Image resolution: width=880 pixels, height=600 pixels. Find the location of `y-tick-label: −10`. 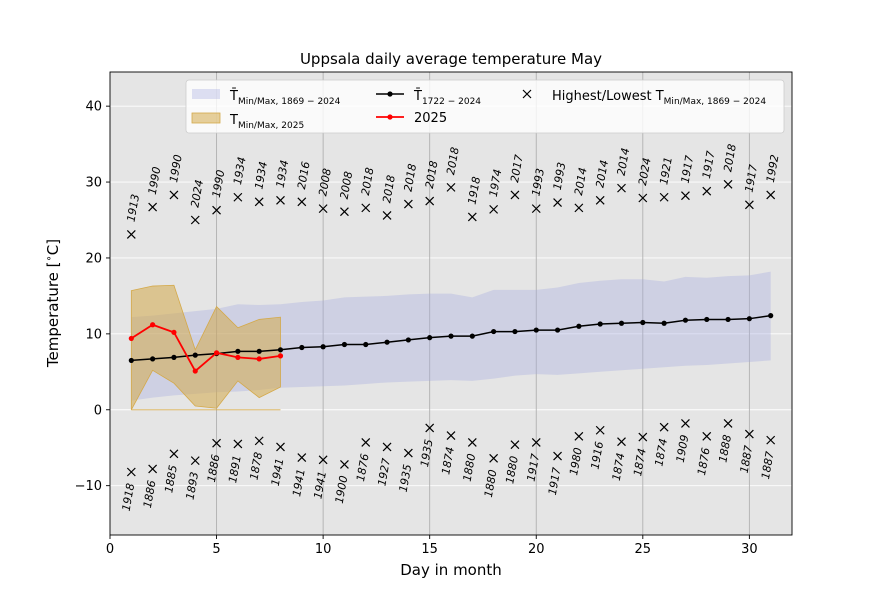

y-tick-label: −10 is located at coordinates (88, 486).